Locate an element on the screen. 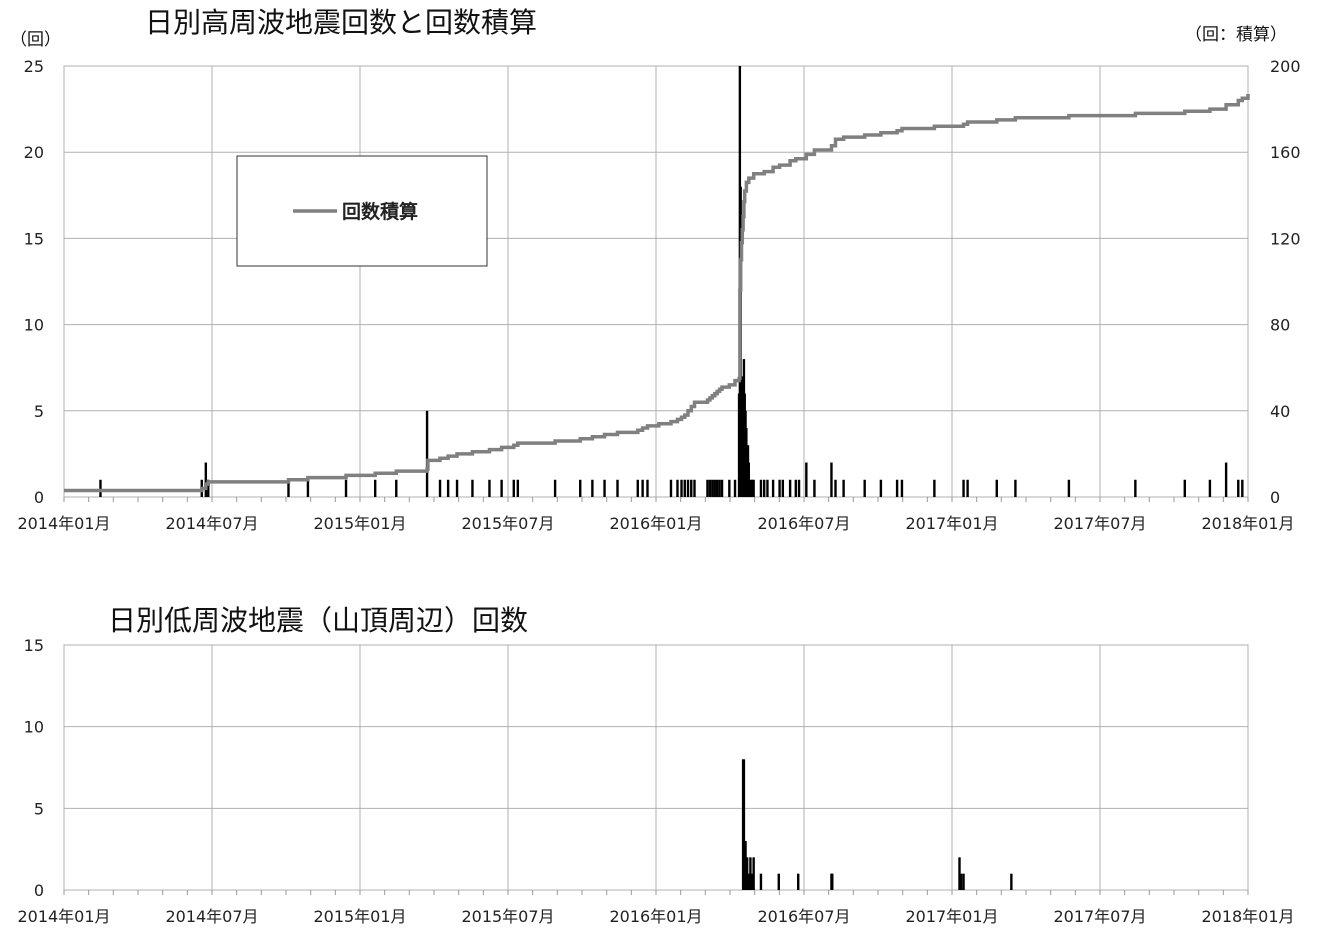  y2-tick-label: 160 is located at coordinates (1285, 152).